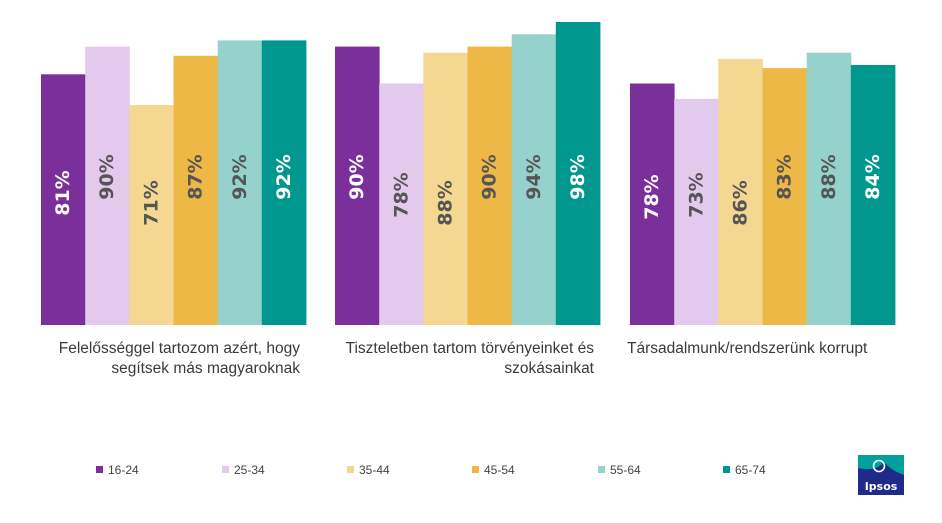 The height and width of the screenshot is (523, 942). I want to click on category-label-1-line-2: segítsek más magyaroknak, so click(205, 368).